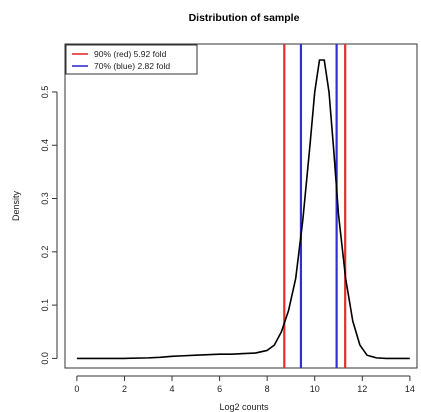  Describe the element at coordinates (16, 205) in the screenshot. I see `y-axis-label: Density` at that location.